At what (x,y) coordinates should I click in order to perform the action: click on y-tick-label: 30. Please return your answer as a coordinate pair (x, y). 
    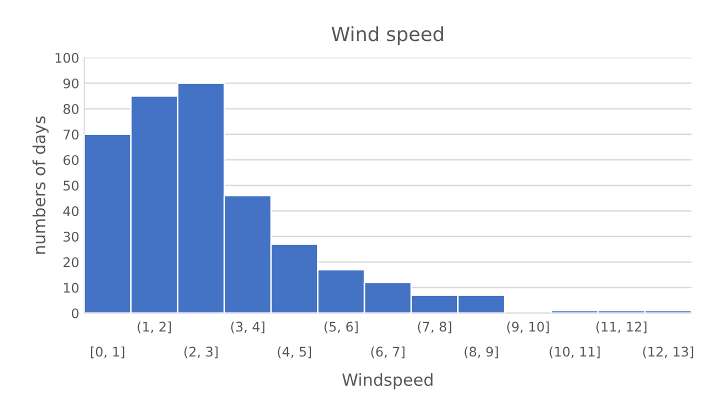
    Looking at the image, I should click on (71, 237).